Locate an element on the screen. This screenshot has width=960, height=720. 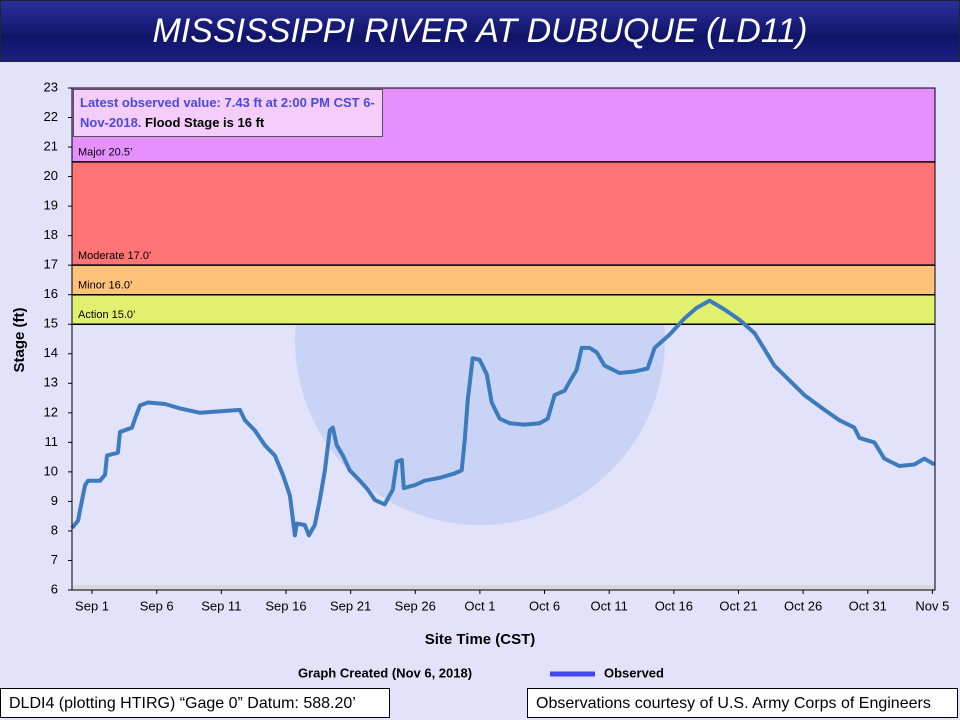
y-axis-label: Stage (ft) is located at coordinates (19, 340).